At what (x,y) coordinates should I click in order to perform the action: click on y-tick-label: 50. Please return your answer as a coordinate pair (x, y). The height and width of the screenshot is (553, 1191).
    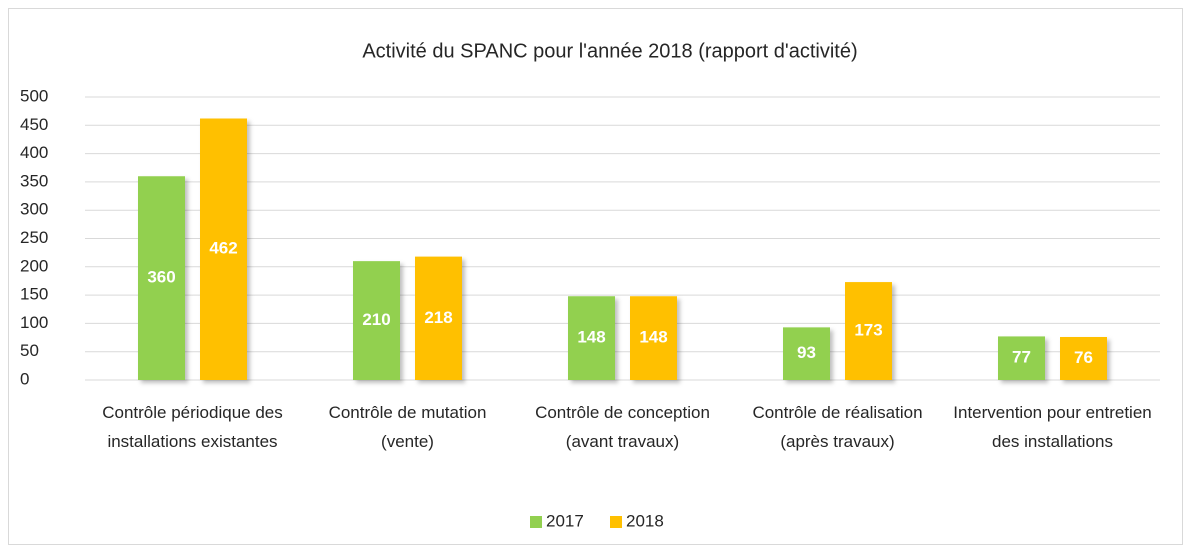
    Looking at the image, I should click on (29, 350).